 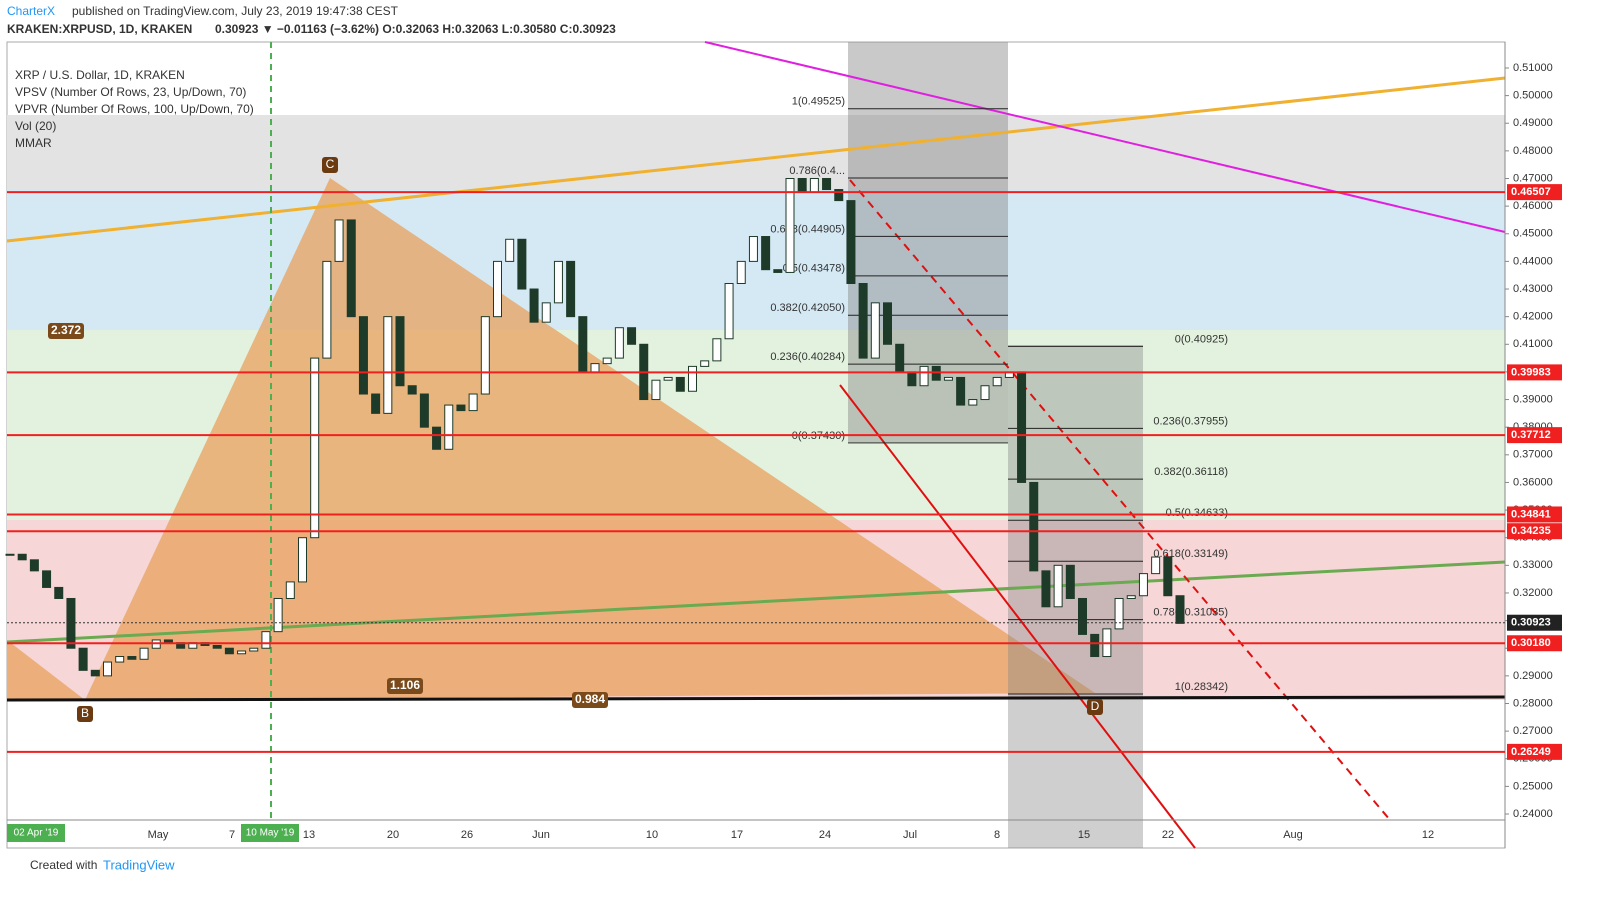 I want to click on pattern-point: D, so click(x=1095, y=706).